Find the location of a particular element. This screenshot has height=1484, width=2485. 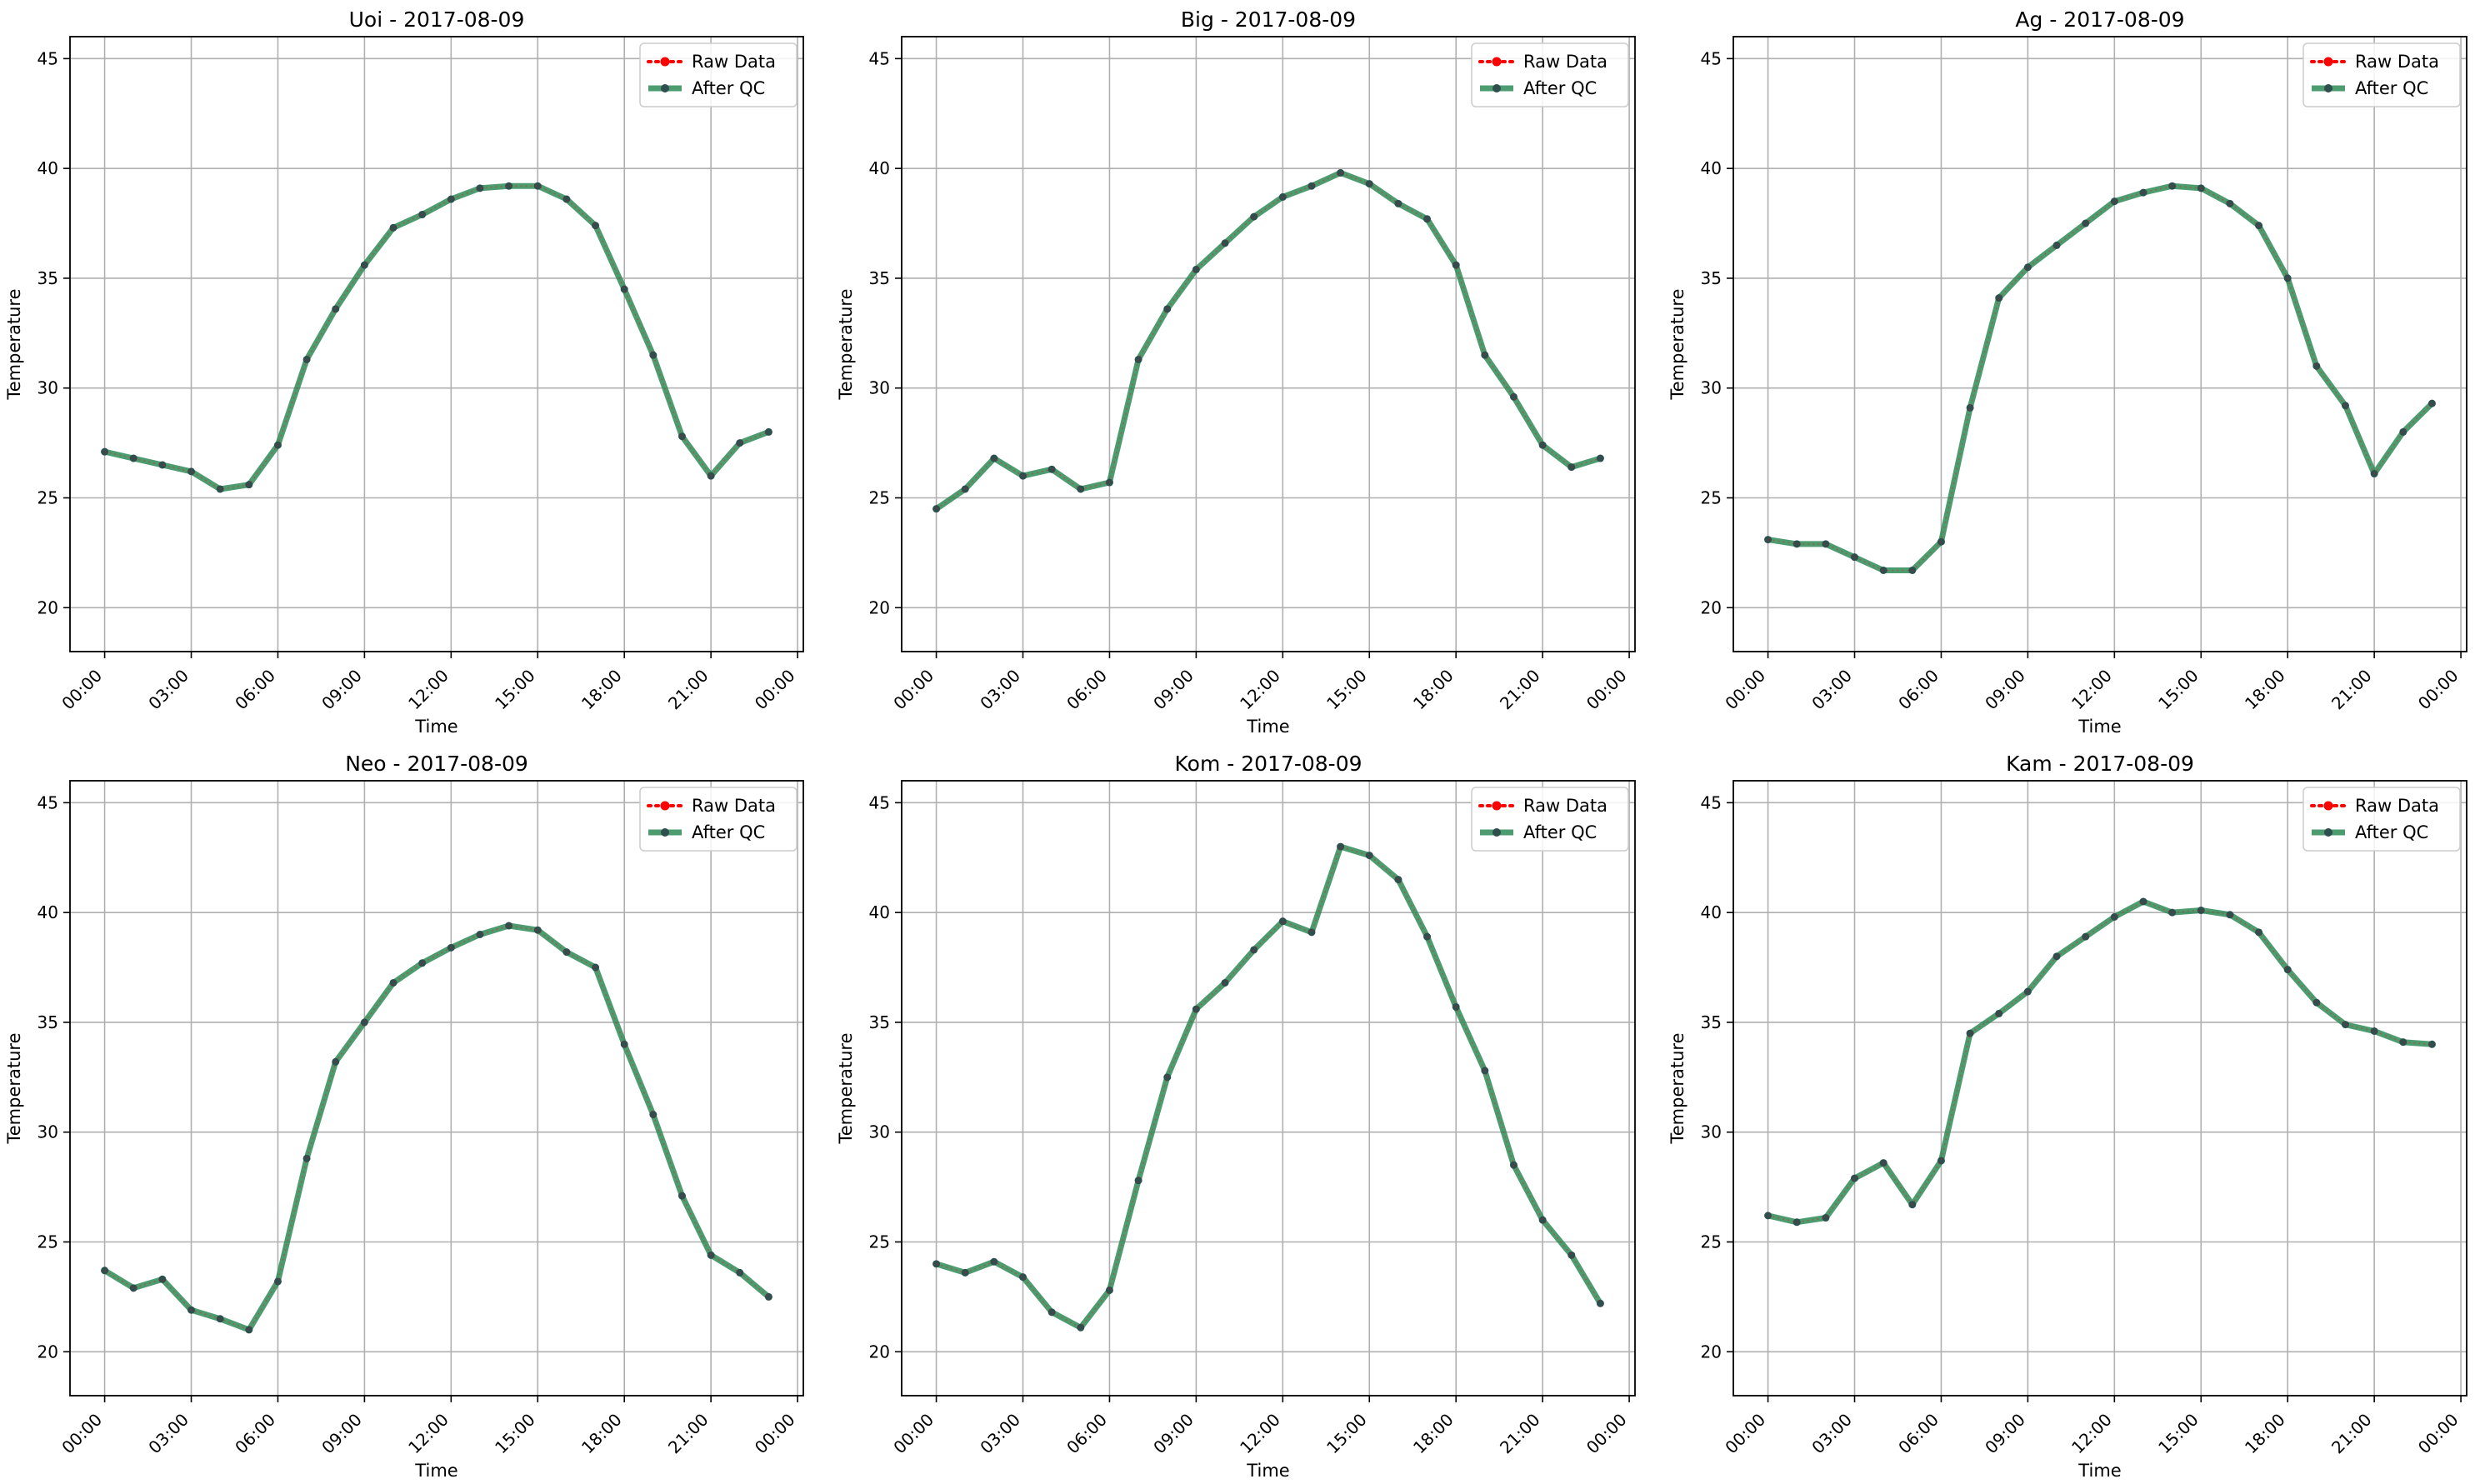

x-tick-label: 06:00 is located at coordinates (1918, 690).